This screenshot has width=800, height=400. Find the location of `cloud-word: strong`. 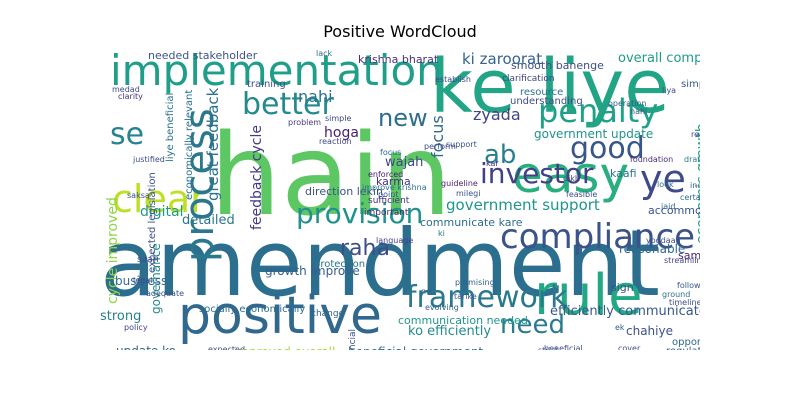

cloud-word: strong is located at coordinates (121, 316).